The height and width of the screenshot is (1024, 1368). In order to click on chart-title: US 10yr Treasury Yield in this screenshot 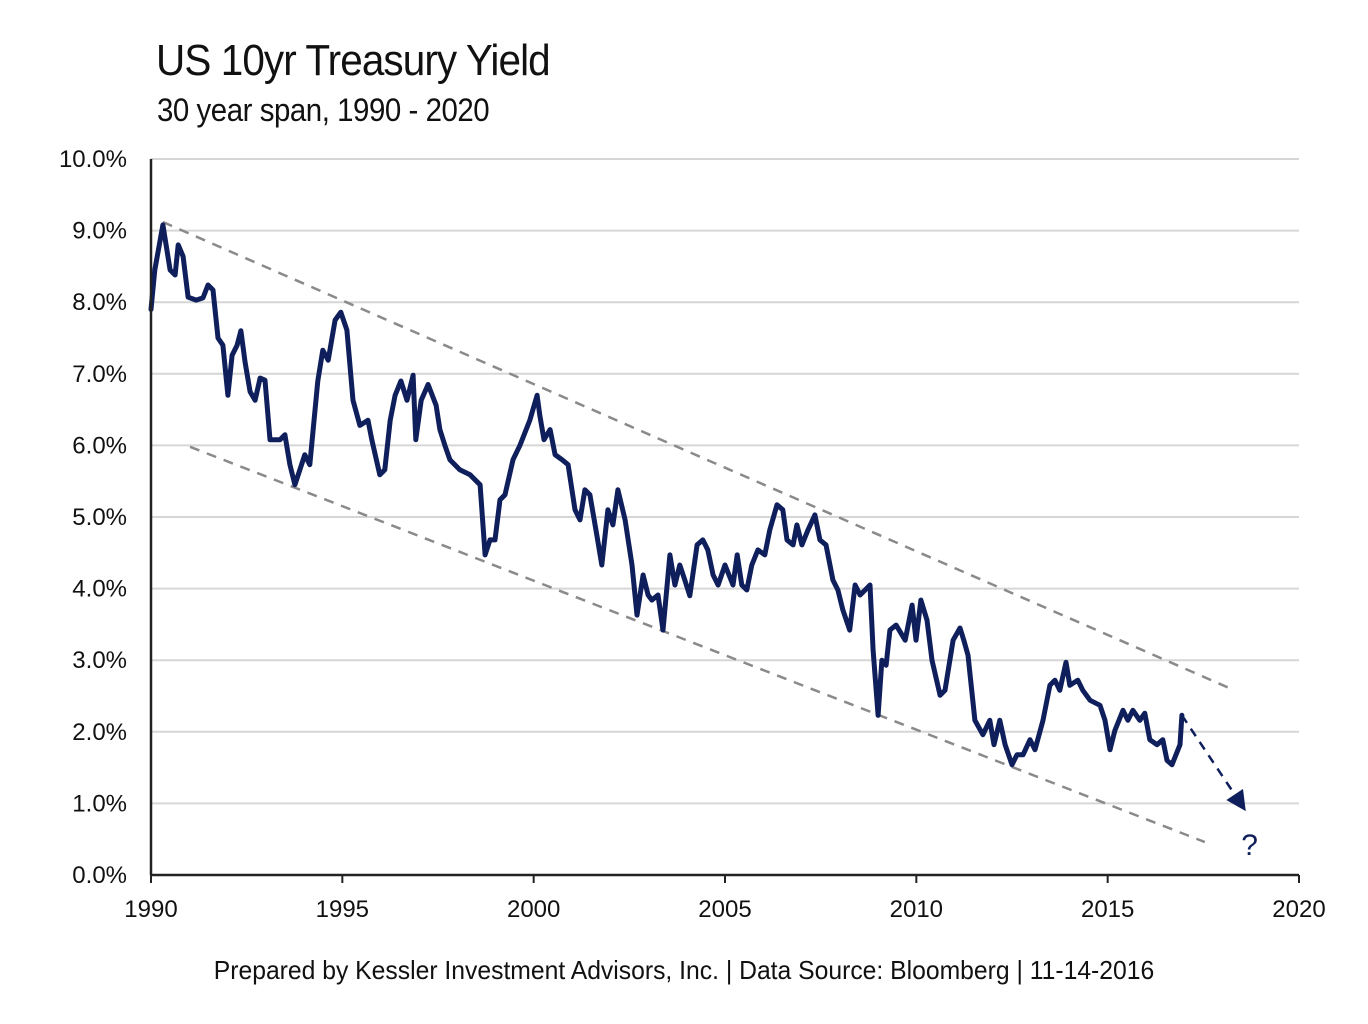, I will do `click(353, 60)`.